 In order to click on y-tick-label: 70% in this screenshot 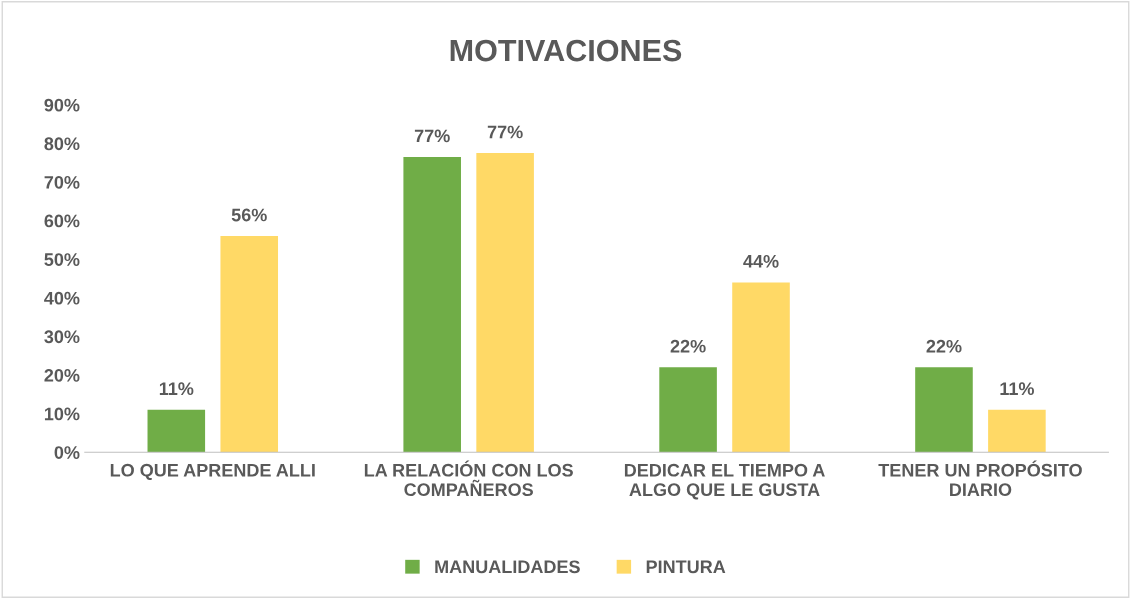, I will do `click(62, 182)`.